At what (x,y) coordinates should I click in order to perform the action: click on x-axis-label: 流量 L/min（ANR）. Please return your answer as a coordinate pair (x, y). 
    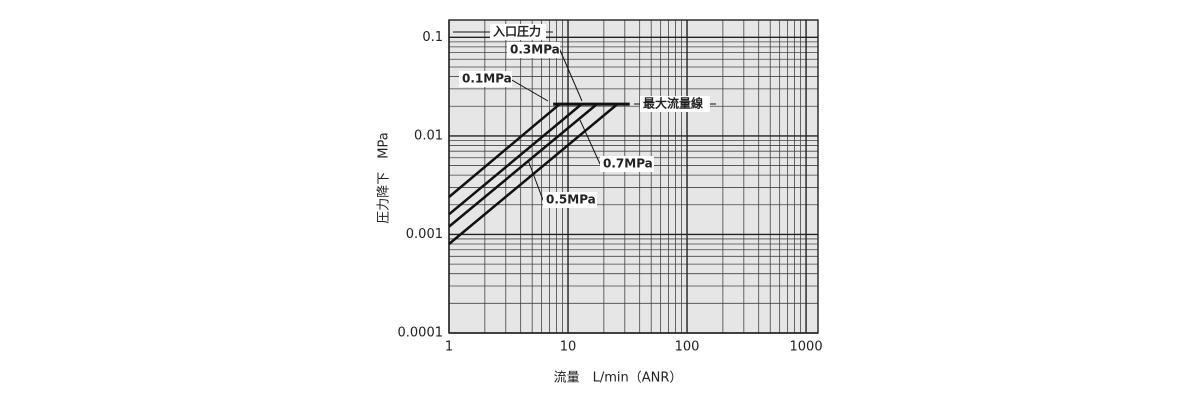
    Looking at the image, I should click on (618, 378).